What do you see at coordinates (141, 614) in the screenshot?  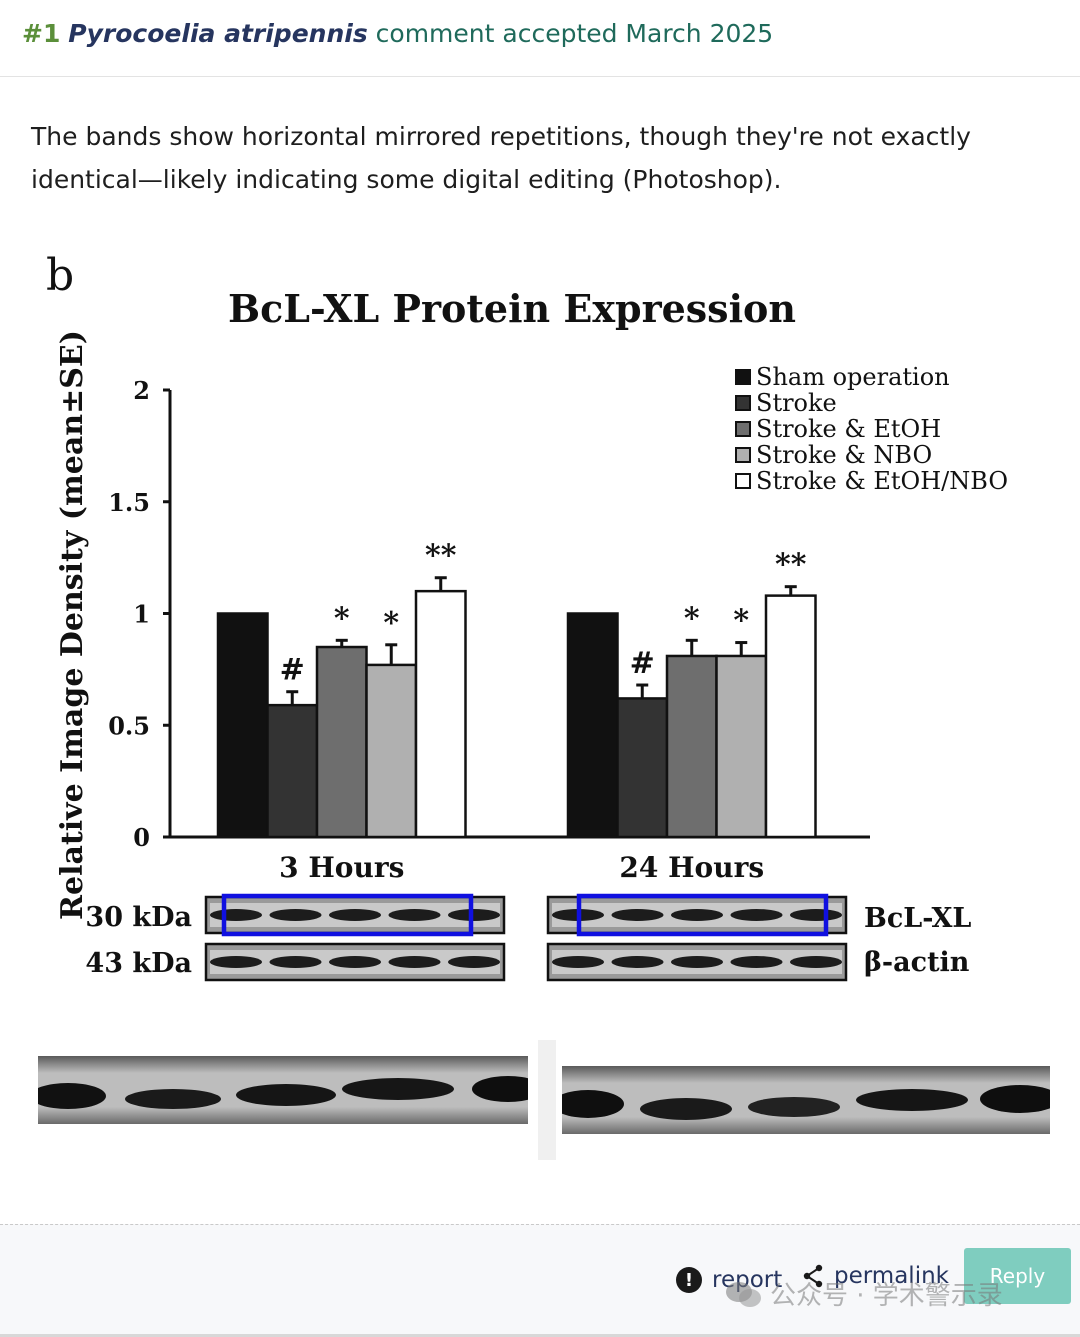 I see `y-tick-label: 1` at bounding box center [141, 614].